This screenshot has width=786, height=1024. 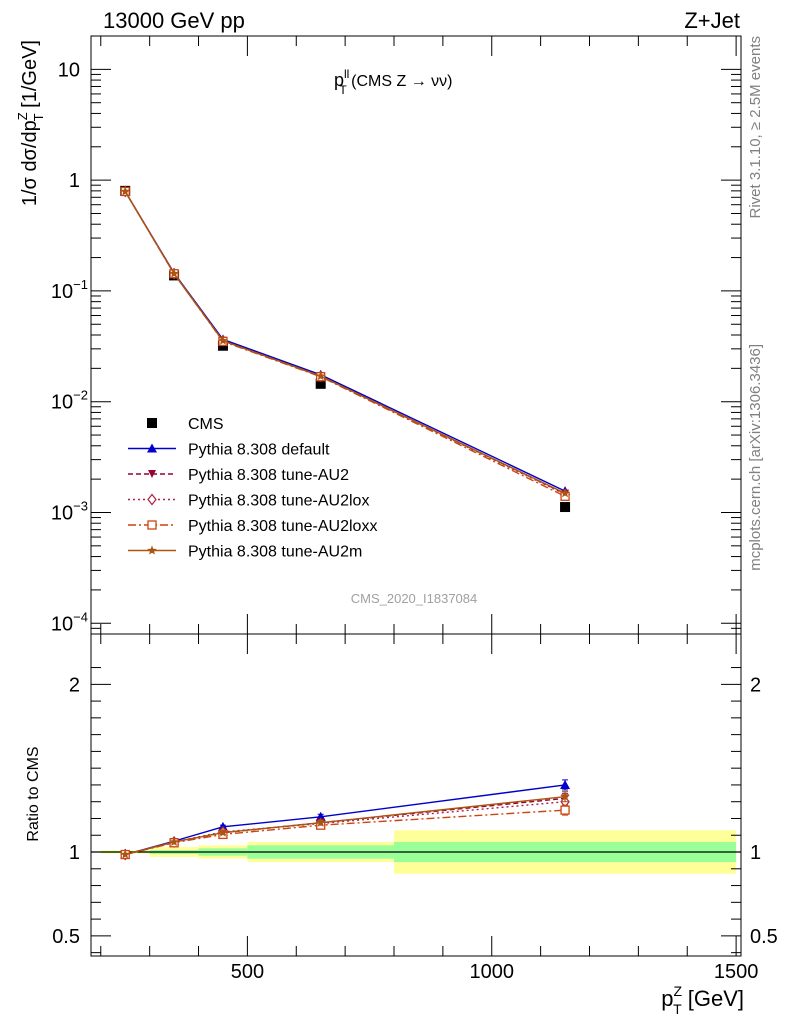 What do you see at coordinates (755, 685) in the screenshot?
I see `ratio-y-tick-label-right: 2` at bounding box center [755, 685].